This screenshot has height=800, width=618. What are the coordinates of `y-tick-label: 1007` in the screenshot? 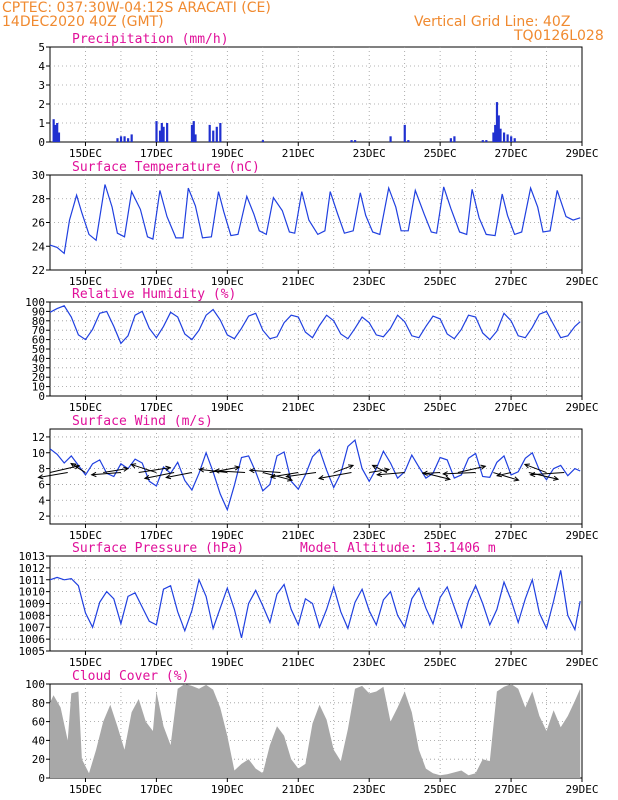 It's located at (32, 627).